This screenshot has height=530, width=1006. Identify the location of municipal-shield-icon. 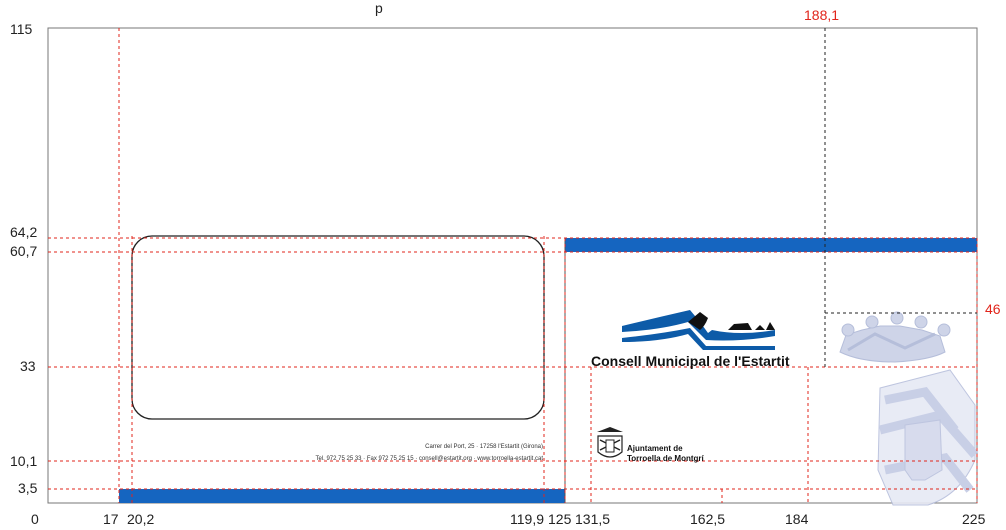
(610, 442).